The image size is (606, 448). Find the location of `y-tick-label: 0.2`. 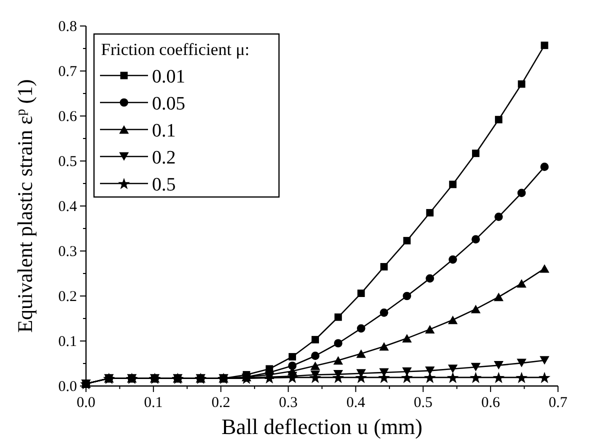

y-tick-label: 0.2 is located at coordinates (67, 297).